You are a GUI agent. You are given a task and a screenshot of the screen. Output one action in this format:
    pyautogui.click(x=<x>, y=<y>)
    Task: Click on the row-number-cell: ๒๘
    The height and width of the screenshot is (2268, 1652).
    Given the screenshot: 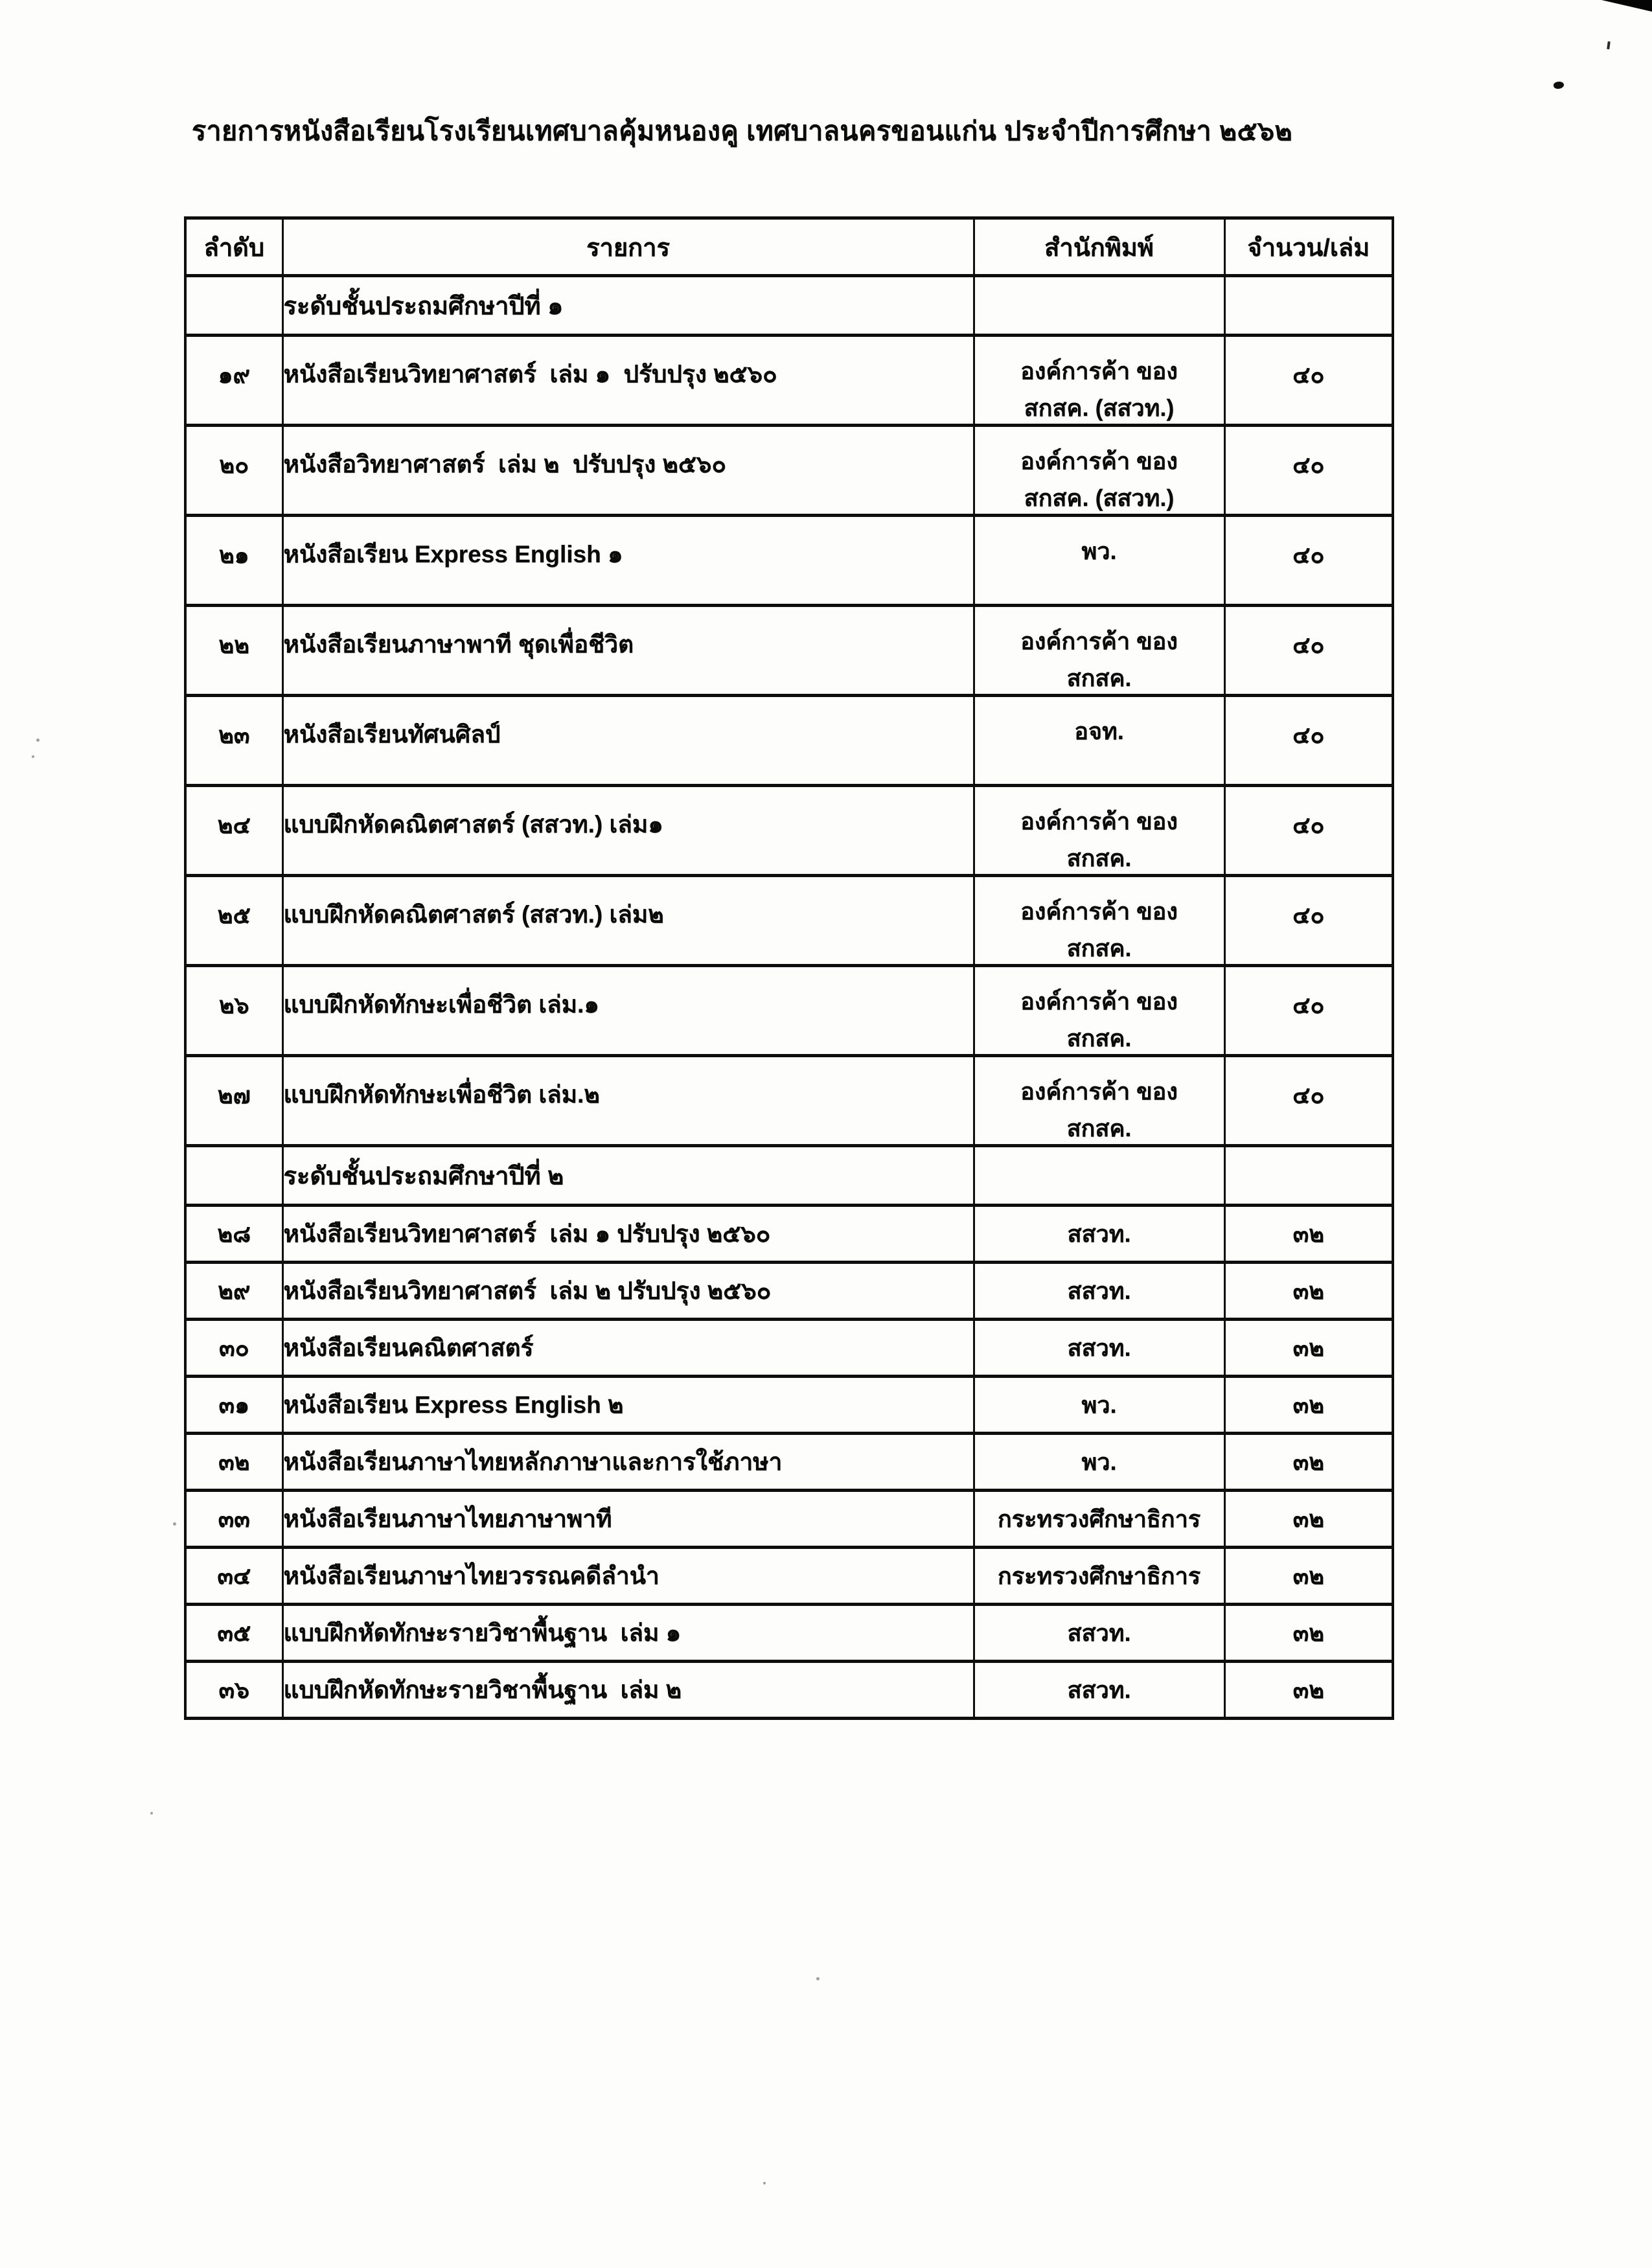 What is the action you would take?
    pyautogui.click(x=234, y=1234)
    